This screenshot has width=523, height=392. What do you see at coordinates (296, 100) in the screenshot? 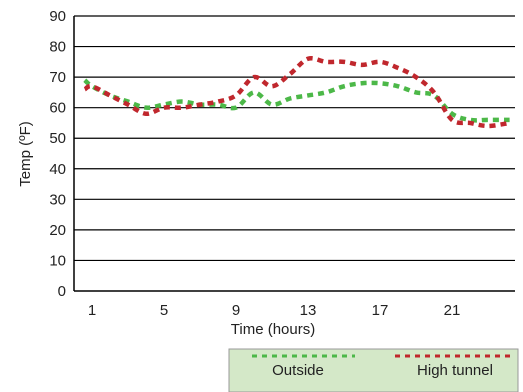
I see `series-line-outside` at bounding box center [296, 100].